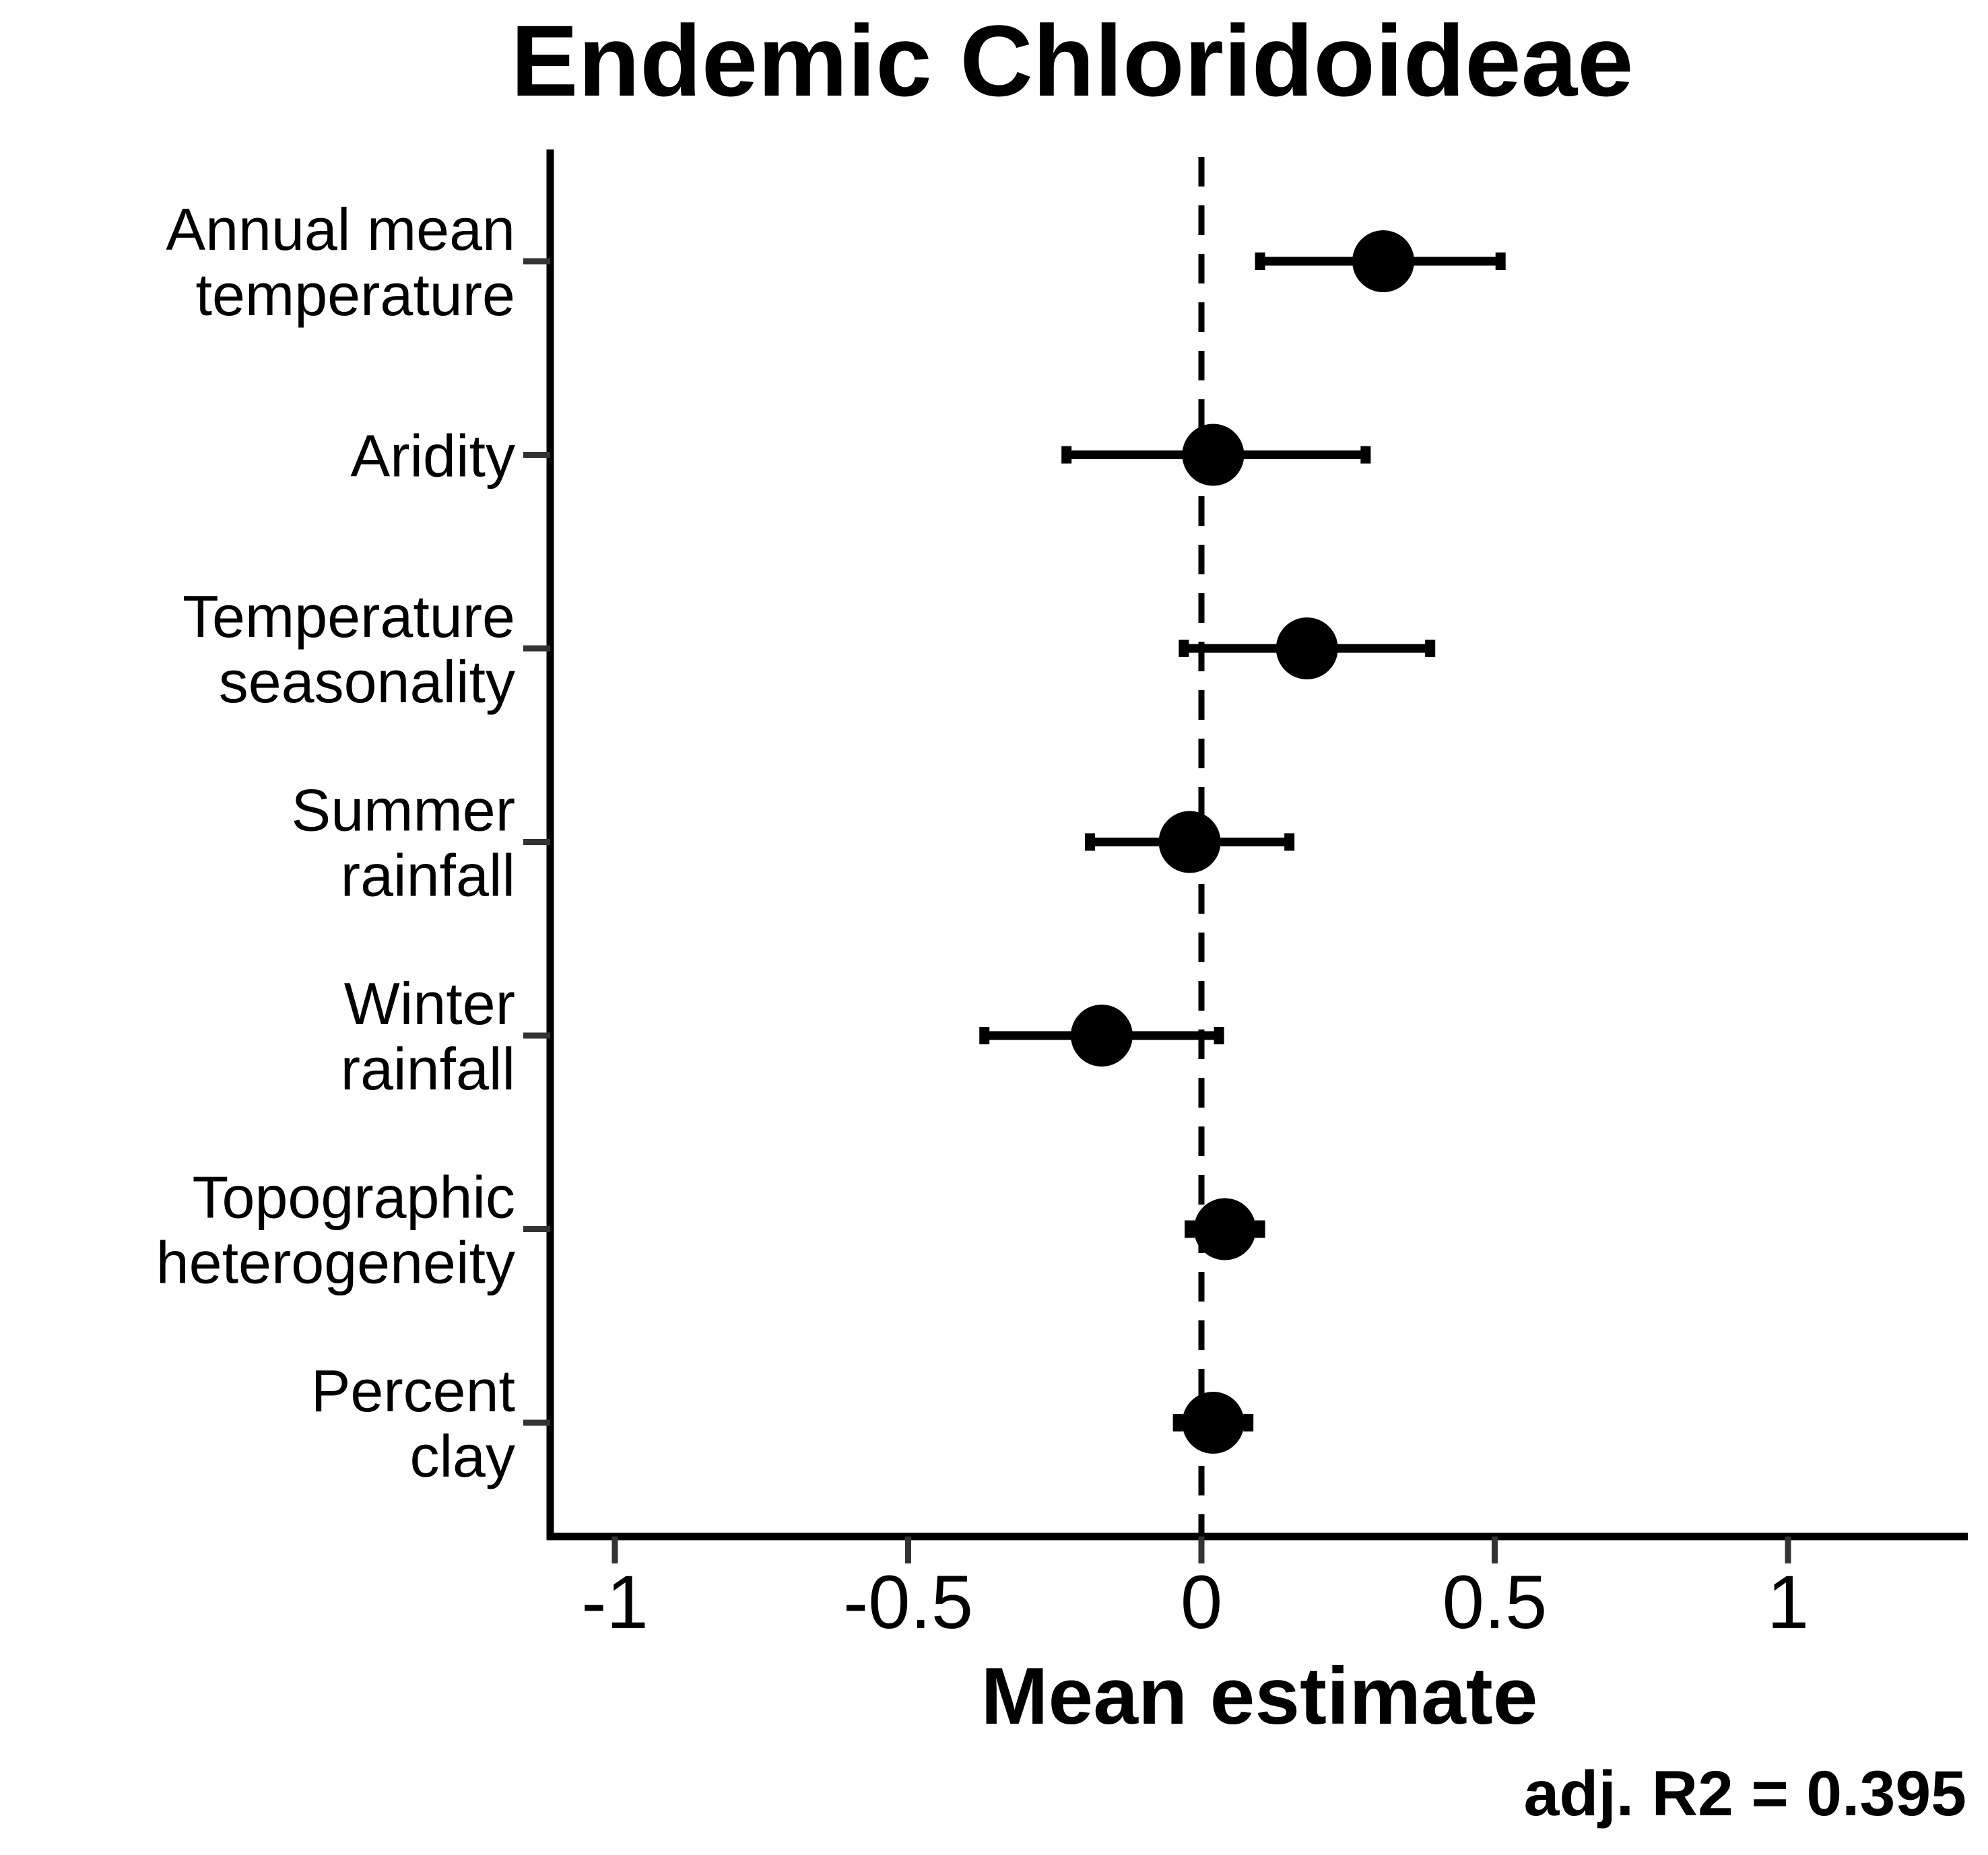 This screenshot has height=1855, width=1988. Describe the element at coordinates (354, 1197) in the screenshot. I see `y-tick-label: Topographic` at that location.